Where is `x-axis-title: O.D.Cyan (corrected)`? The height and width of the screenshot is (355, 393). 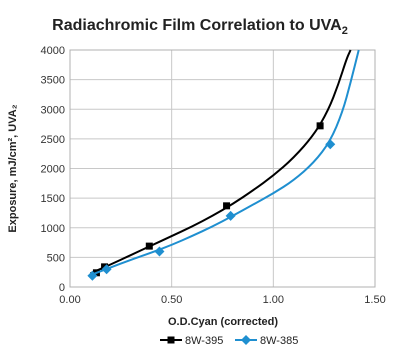 x-axis-title: O.D.Cyan (corrected) is located at coordinates (223, 322).